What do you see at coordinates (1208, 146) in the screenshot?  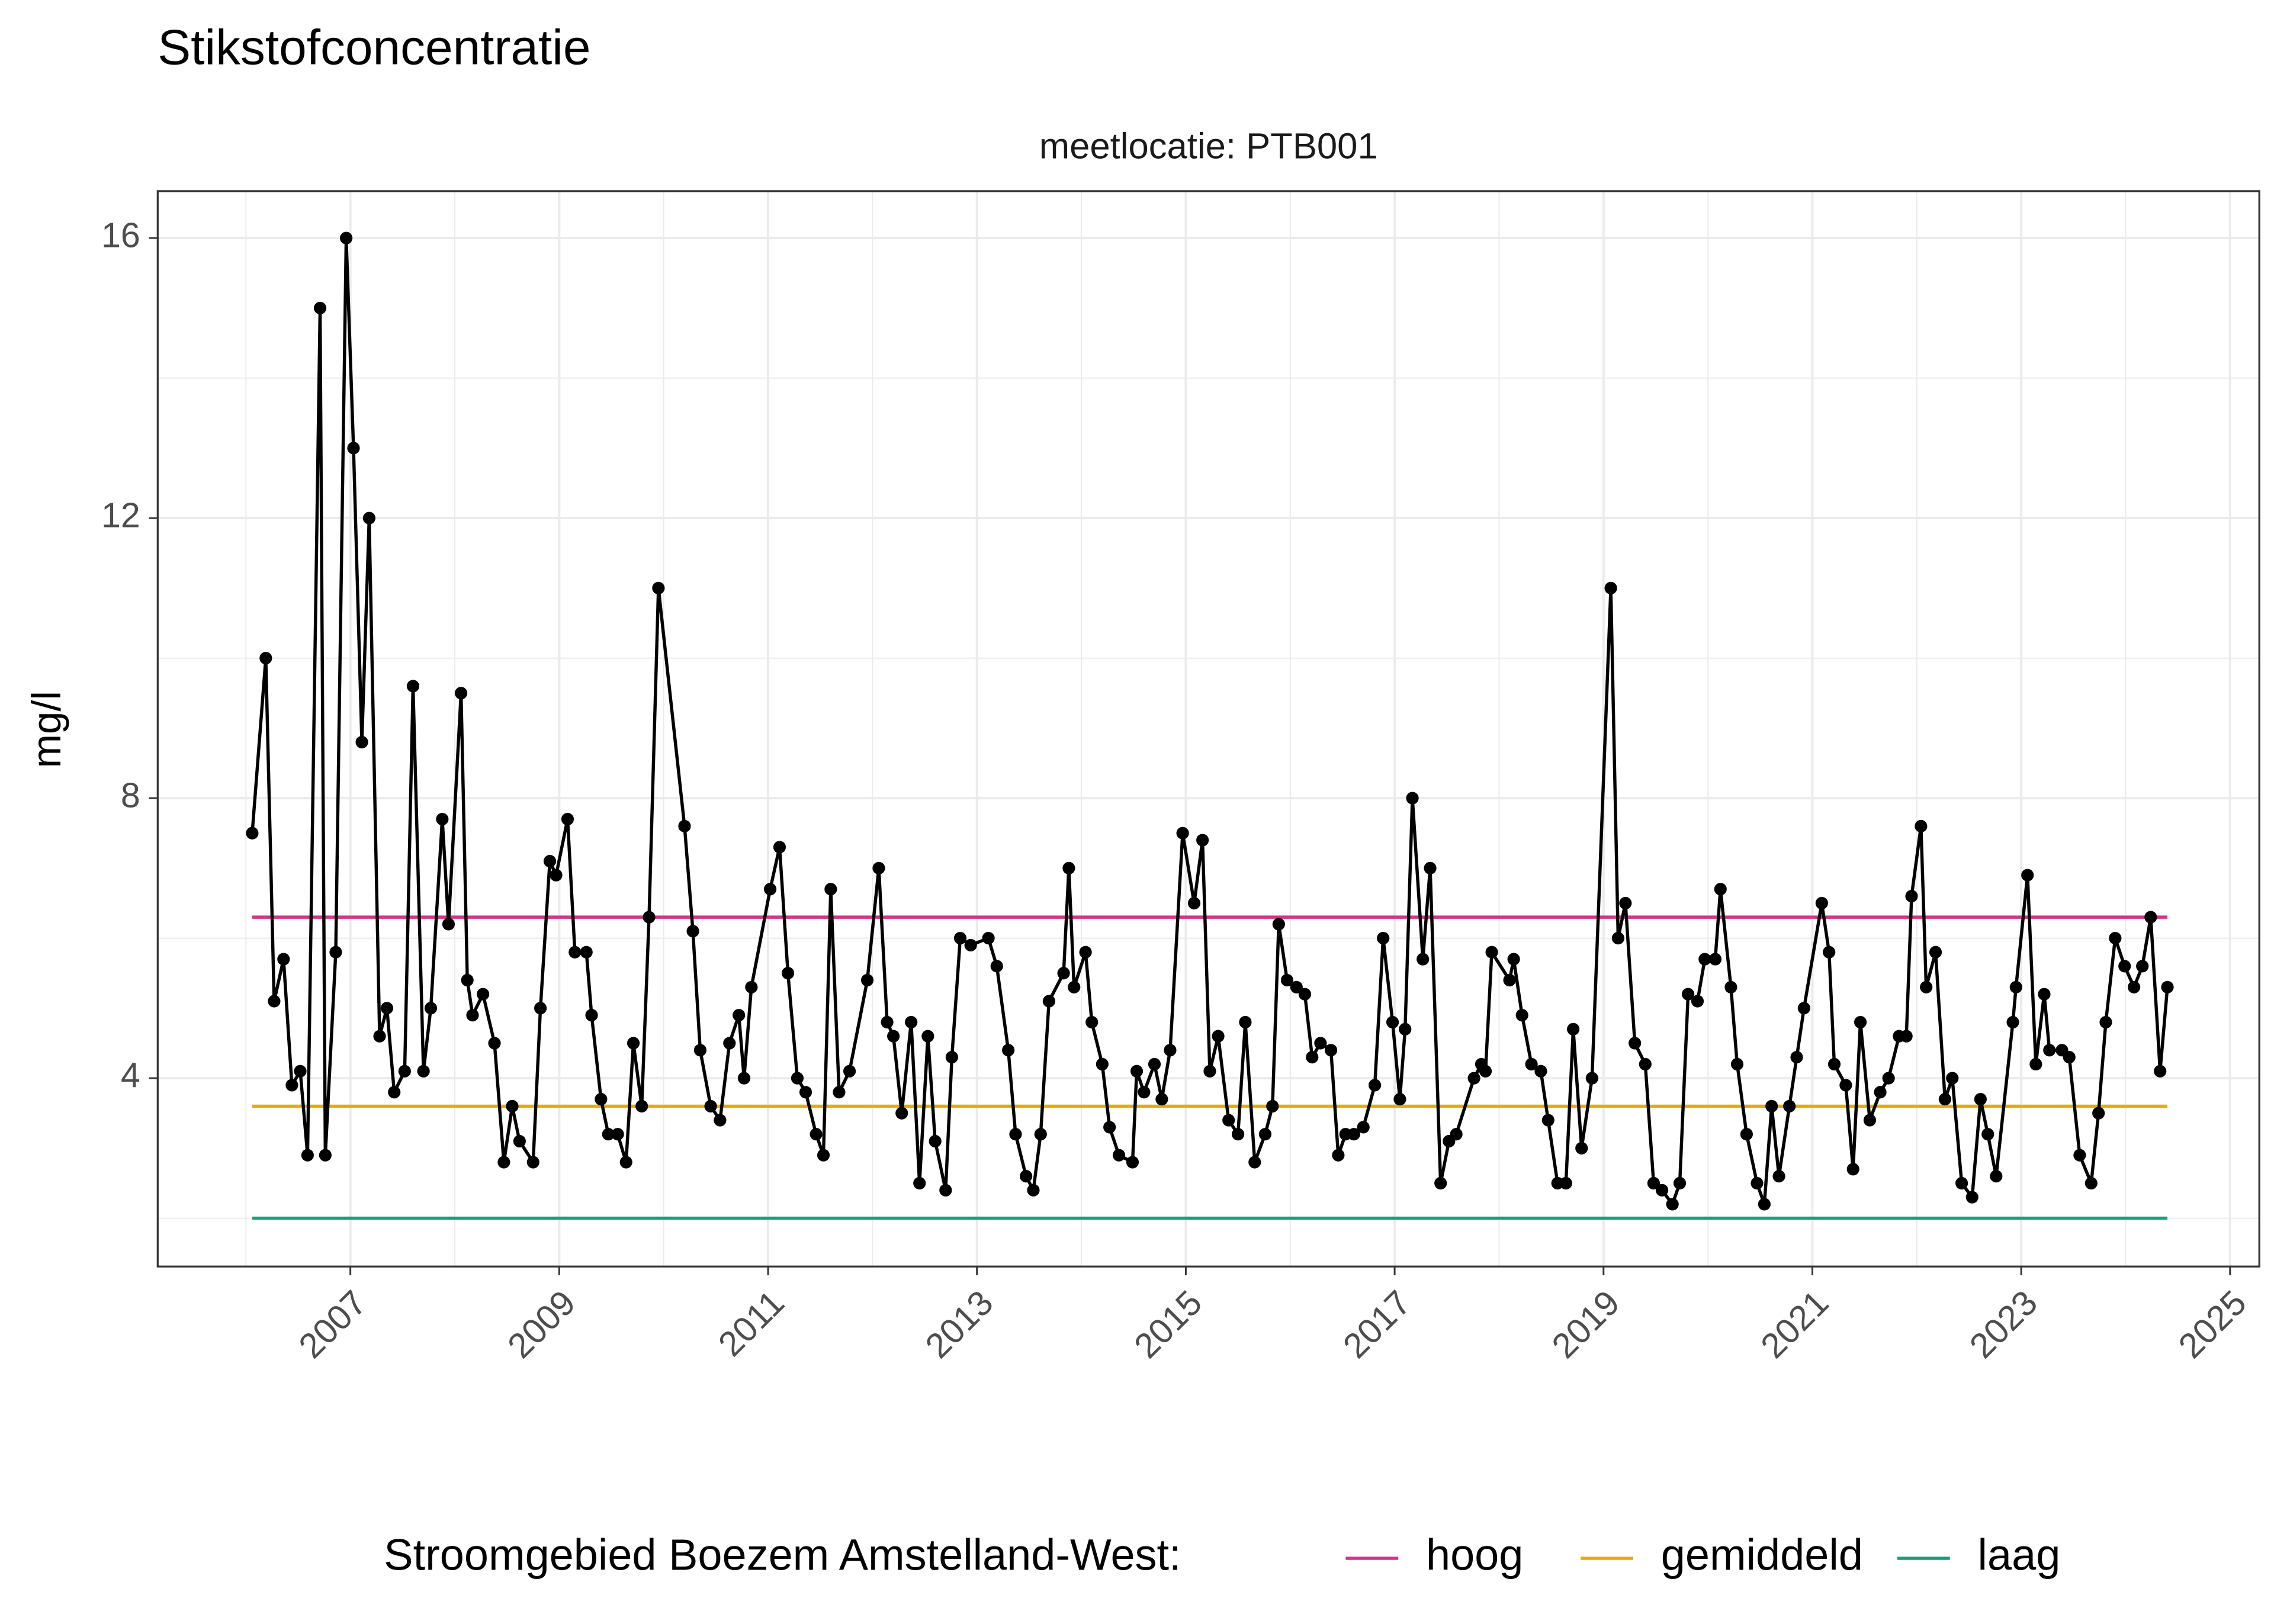 I see `facet-label: meetlocatie: PTB001` at bounding box center [1208, 146].